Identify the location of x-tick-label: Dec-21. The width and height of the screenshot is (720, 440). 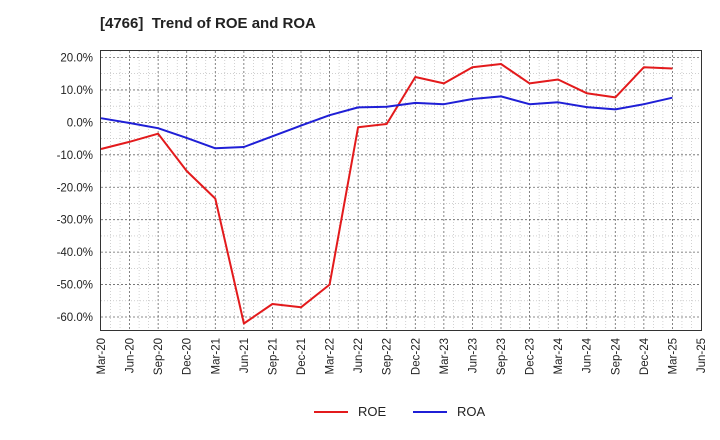
(302, 356).